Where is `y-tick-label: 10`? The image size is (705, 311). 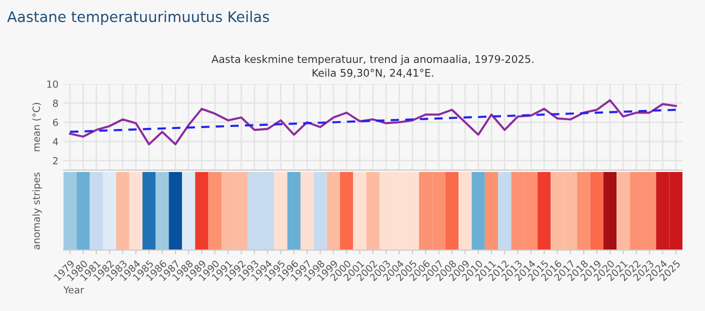
y-tick-label: 10 is located at coordinates (52, 84).